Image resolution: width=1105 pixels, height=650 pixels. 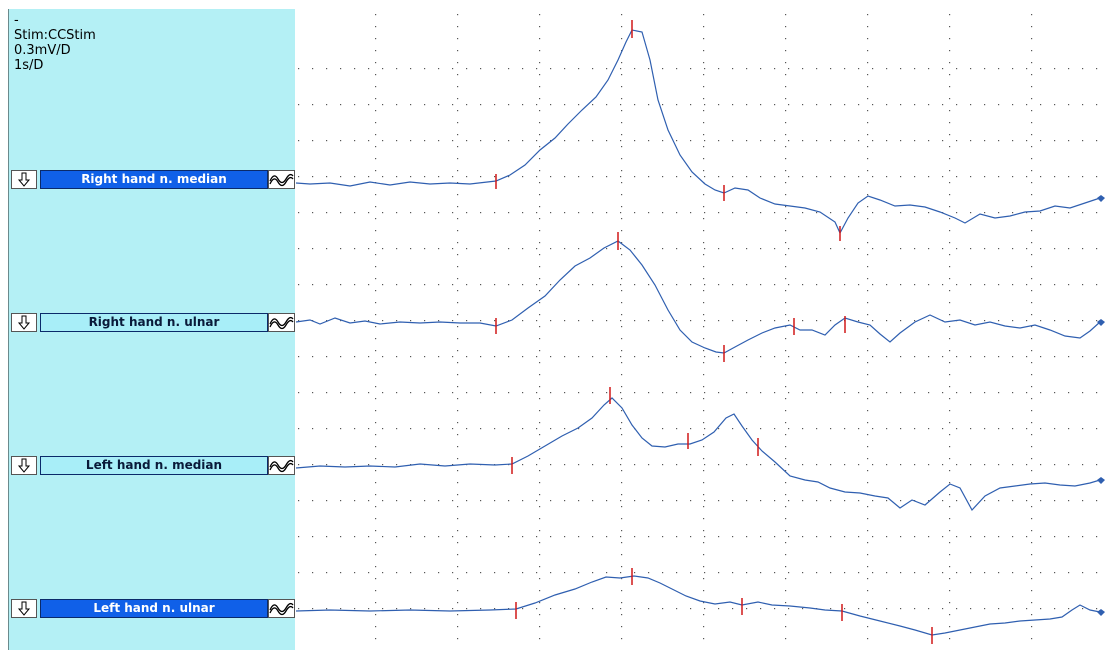 I want to click on trace-line, so click(x=698, y=297).